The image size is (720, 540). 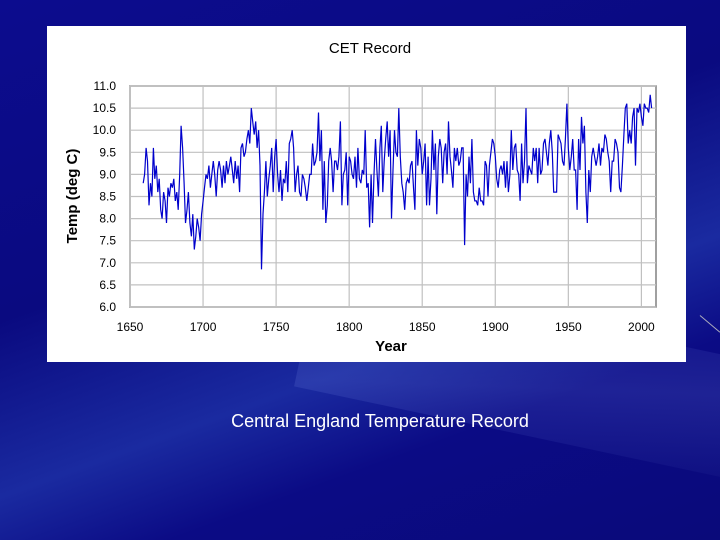 What do you see at coordinates (107, 307) in the screenshot?
I see `y-tick-label: 6.0` at bounding box center [107, 307].